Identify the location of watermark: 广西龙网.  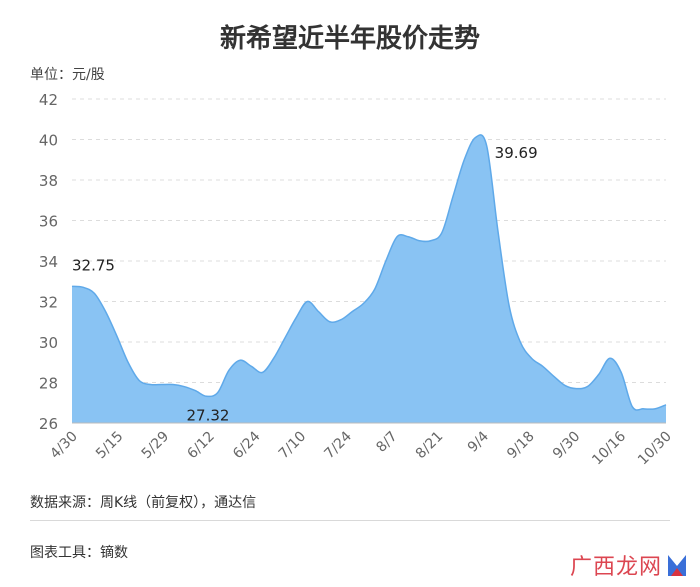
(629, 565).